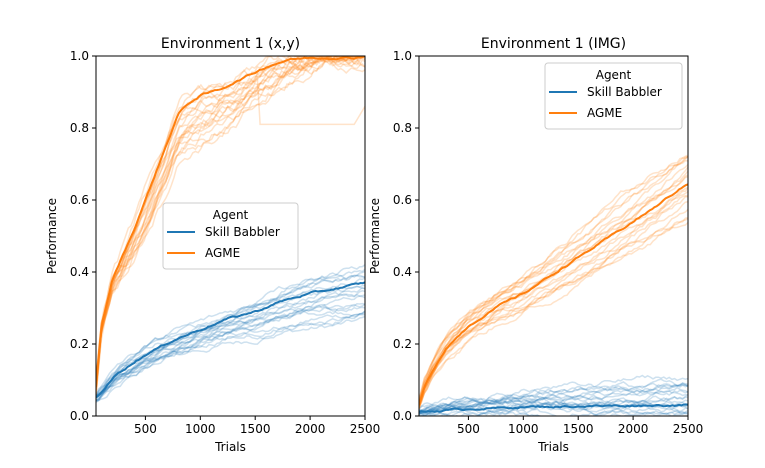 This screenshot has width=765, height=468. What do you see at coordinates (553, 44) in the screenshot?
I see `chart-title: Environment 1 (IMG)` at bounding box center [553, 44].